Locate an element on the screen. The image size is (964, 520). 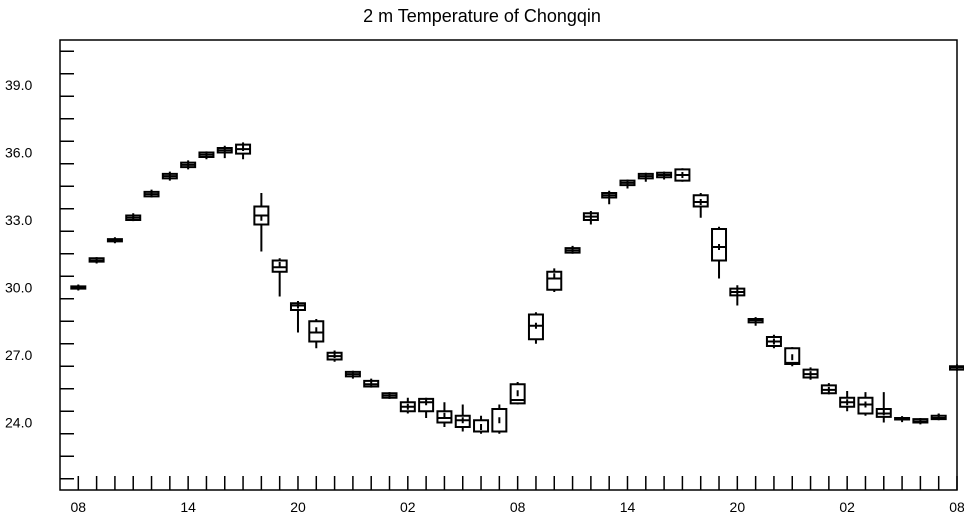
x-axis: 08 14 20 02 08 14 20 02 08 is located at coordinates (517, 495).